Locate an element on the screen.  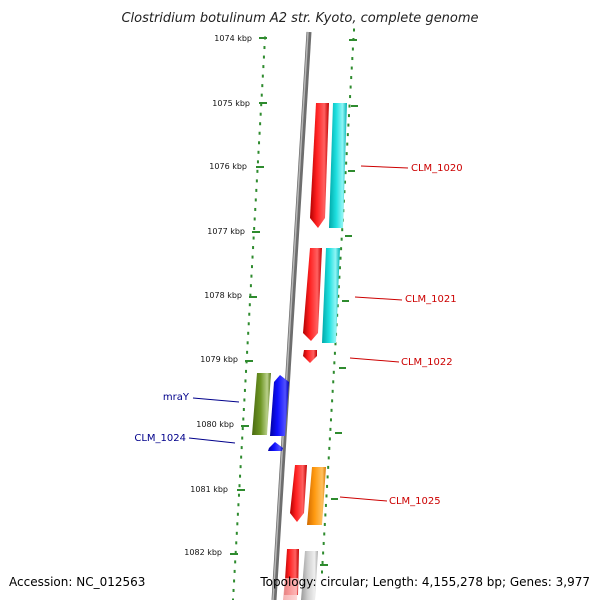
leader-clm1022 is located at coordinates (374, 360).